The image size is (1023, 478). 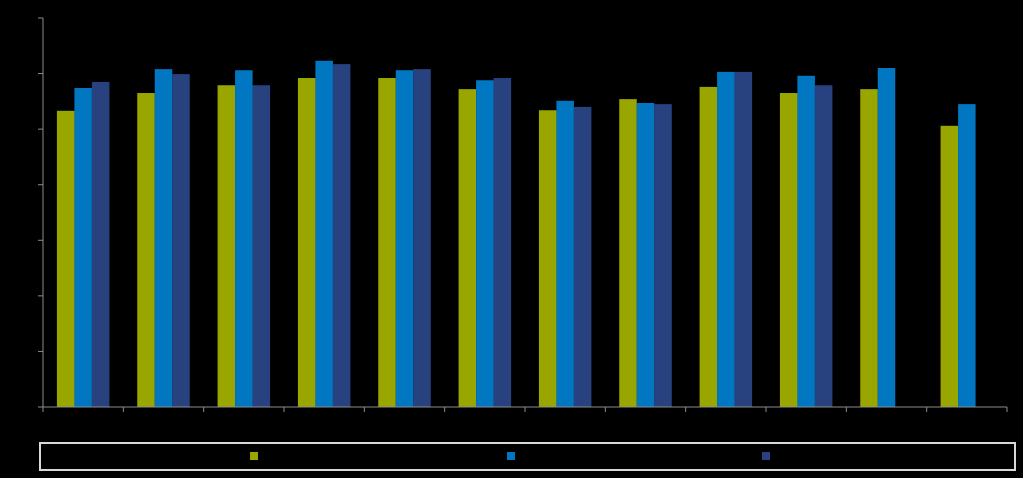 What do you see at coordinates (527, 456) in the screenshot?
I see `legend-box` at bounding box center [527, 456].